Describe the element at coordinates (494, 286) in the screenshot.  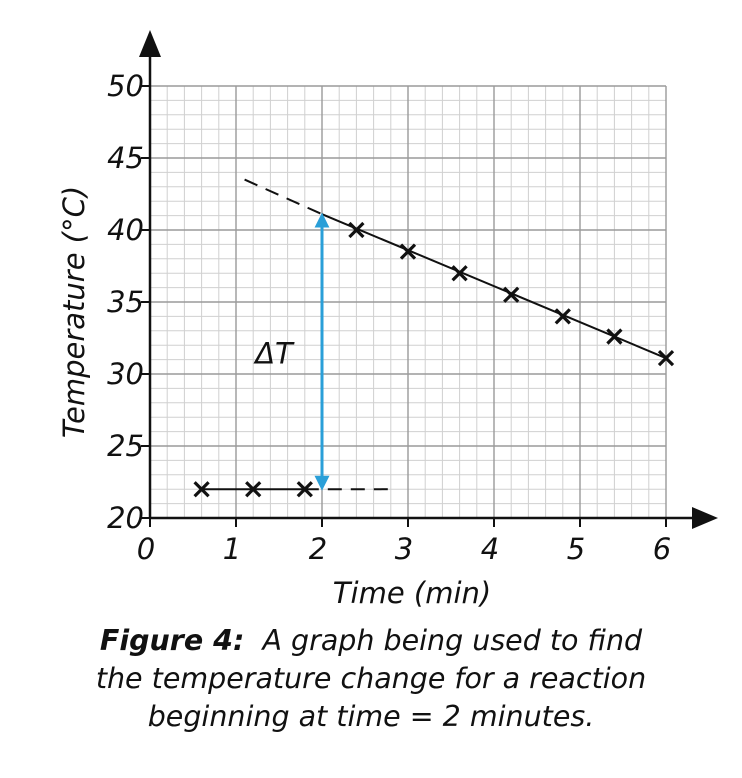
I see `fit-line-solid` at that location.